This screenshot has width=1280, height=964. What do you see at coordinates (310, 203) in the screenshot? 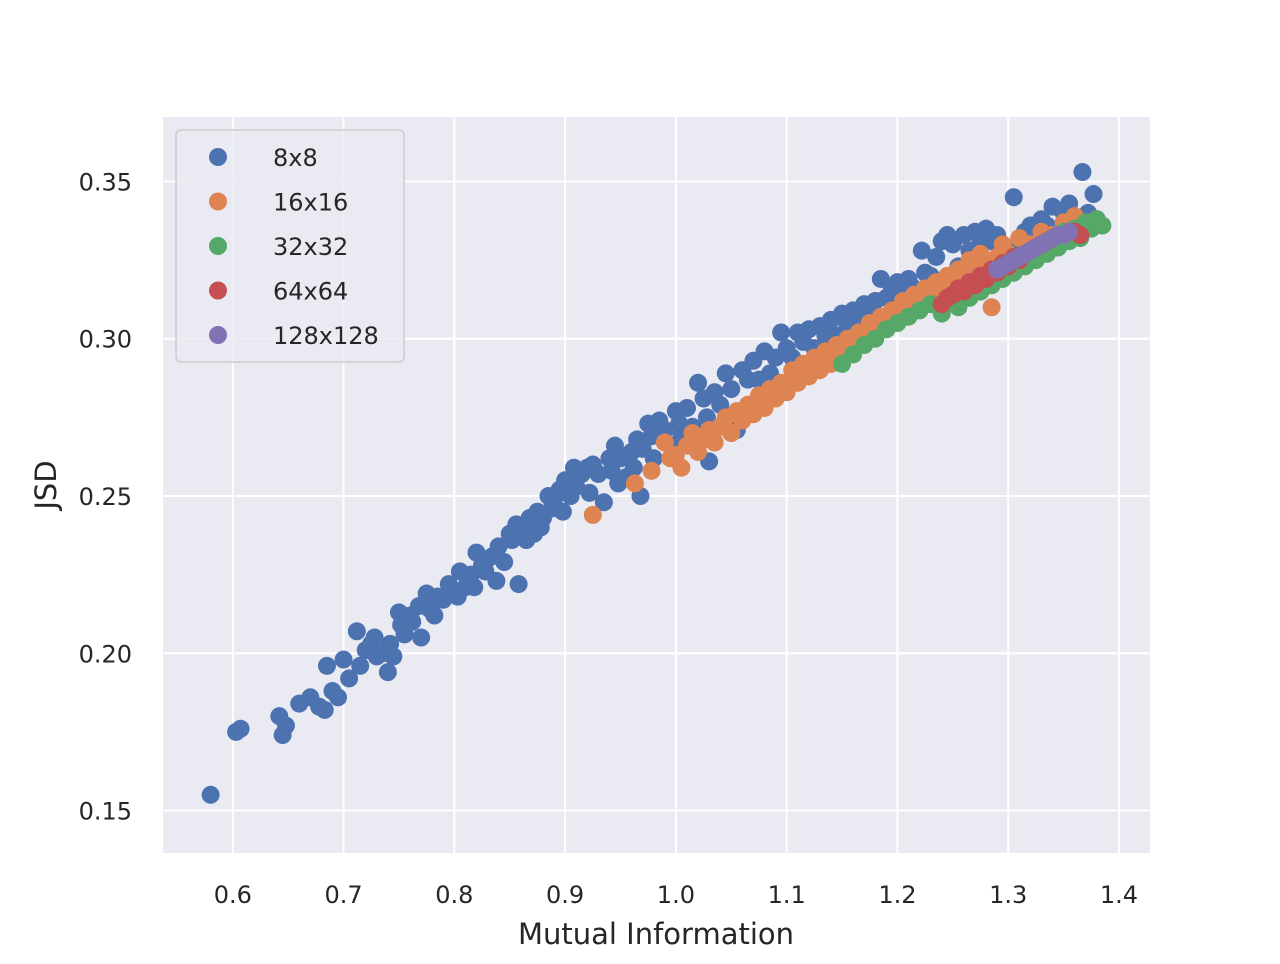
I see `legend-label-16x16: 16x16` at bounding box center [310, 203].